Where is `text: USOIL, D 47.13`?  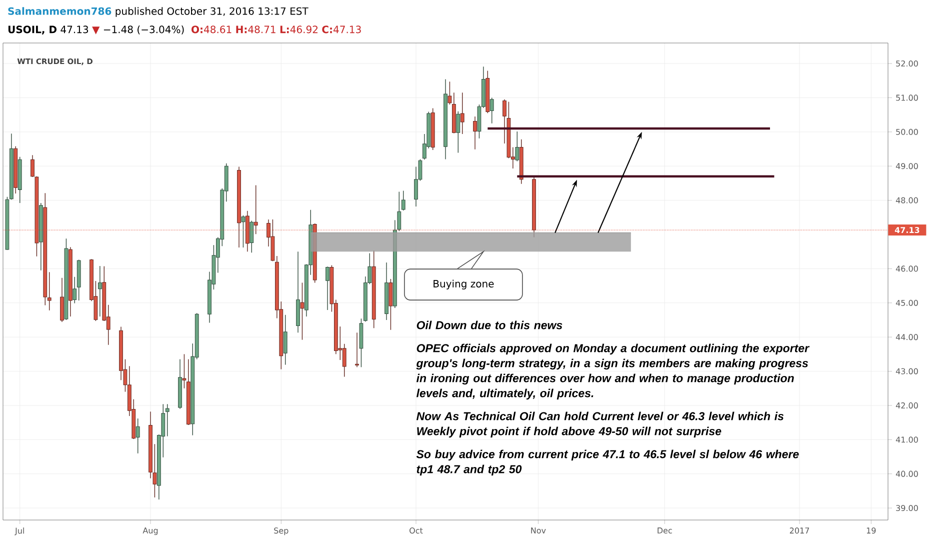
text: USOIL, D 47.13 is located at coordinates (48, 30).